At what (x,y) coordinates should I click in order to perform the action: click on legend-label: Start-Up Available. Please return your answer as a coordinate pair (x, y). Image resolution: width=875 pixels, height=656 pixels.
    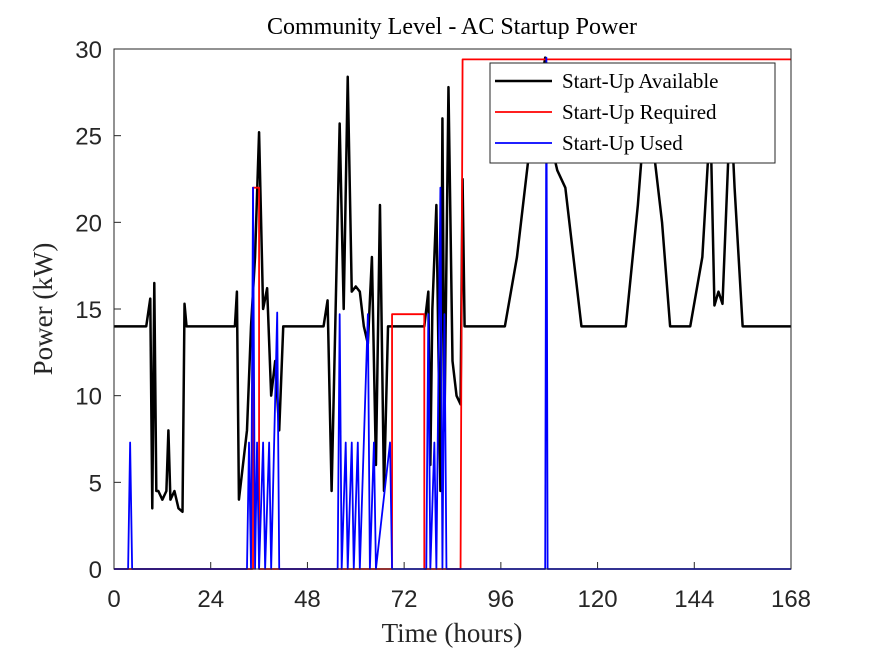
    Looking at the image, I should click on (640, 81).